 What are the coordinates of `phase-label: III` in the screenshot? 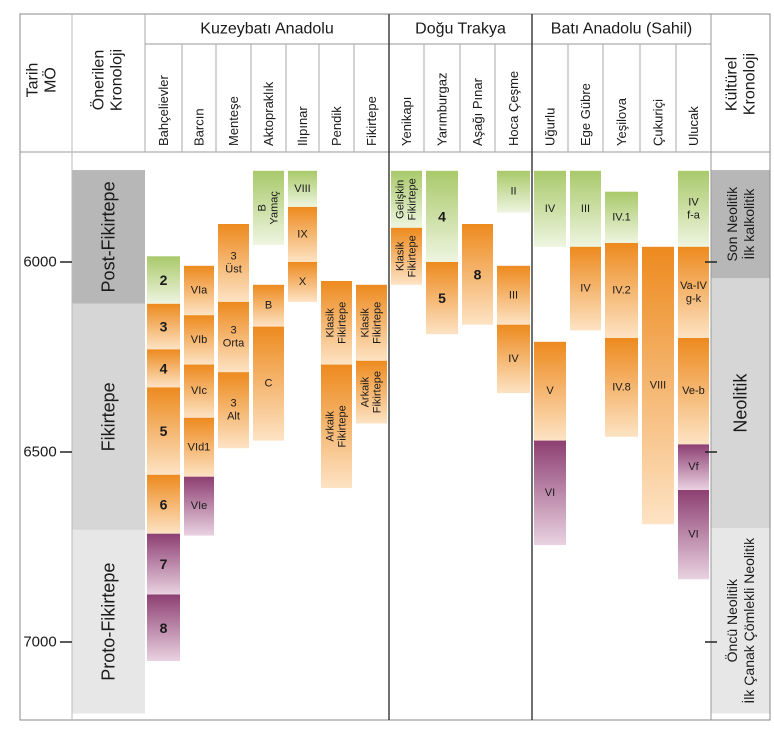 It's located at (513, 295).